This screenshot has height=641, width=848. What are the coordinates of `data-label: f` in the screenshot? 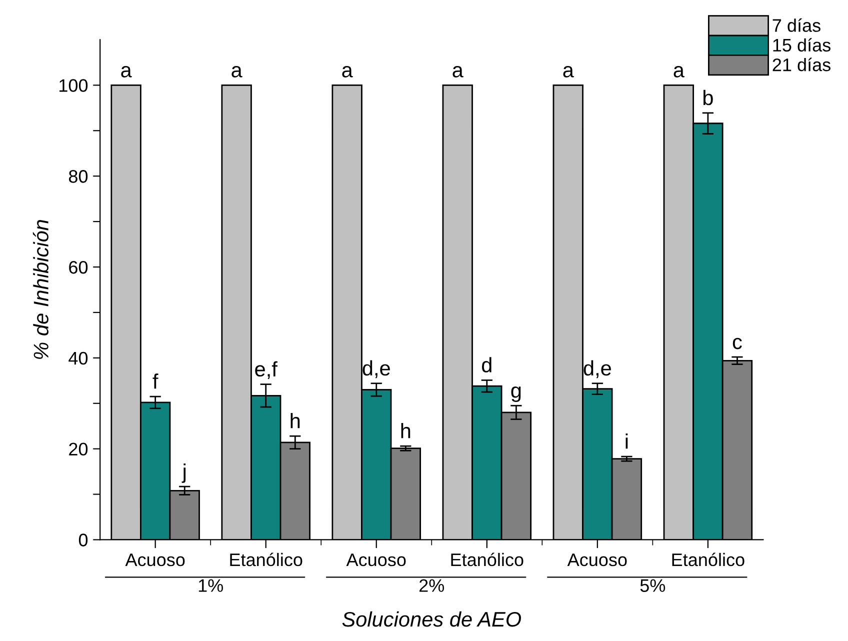 It's located at (155, 381).